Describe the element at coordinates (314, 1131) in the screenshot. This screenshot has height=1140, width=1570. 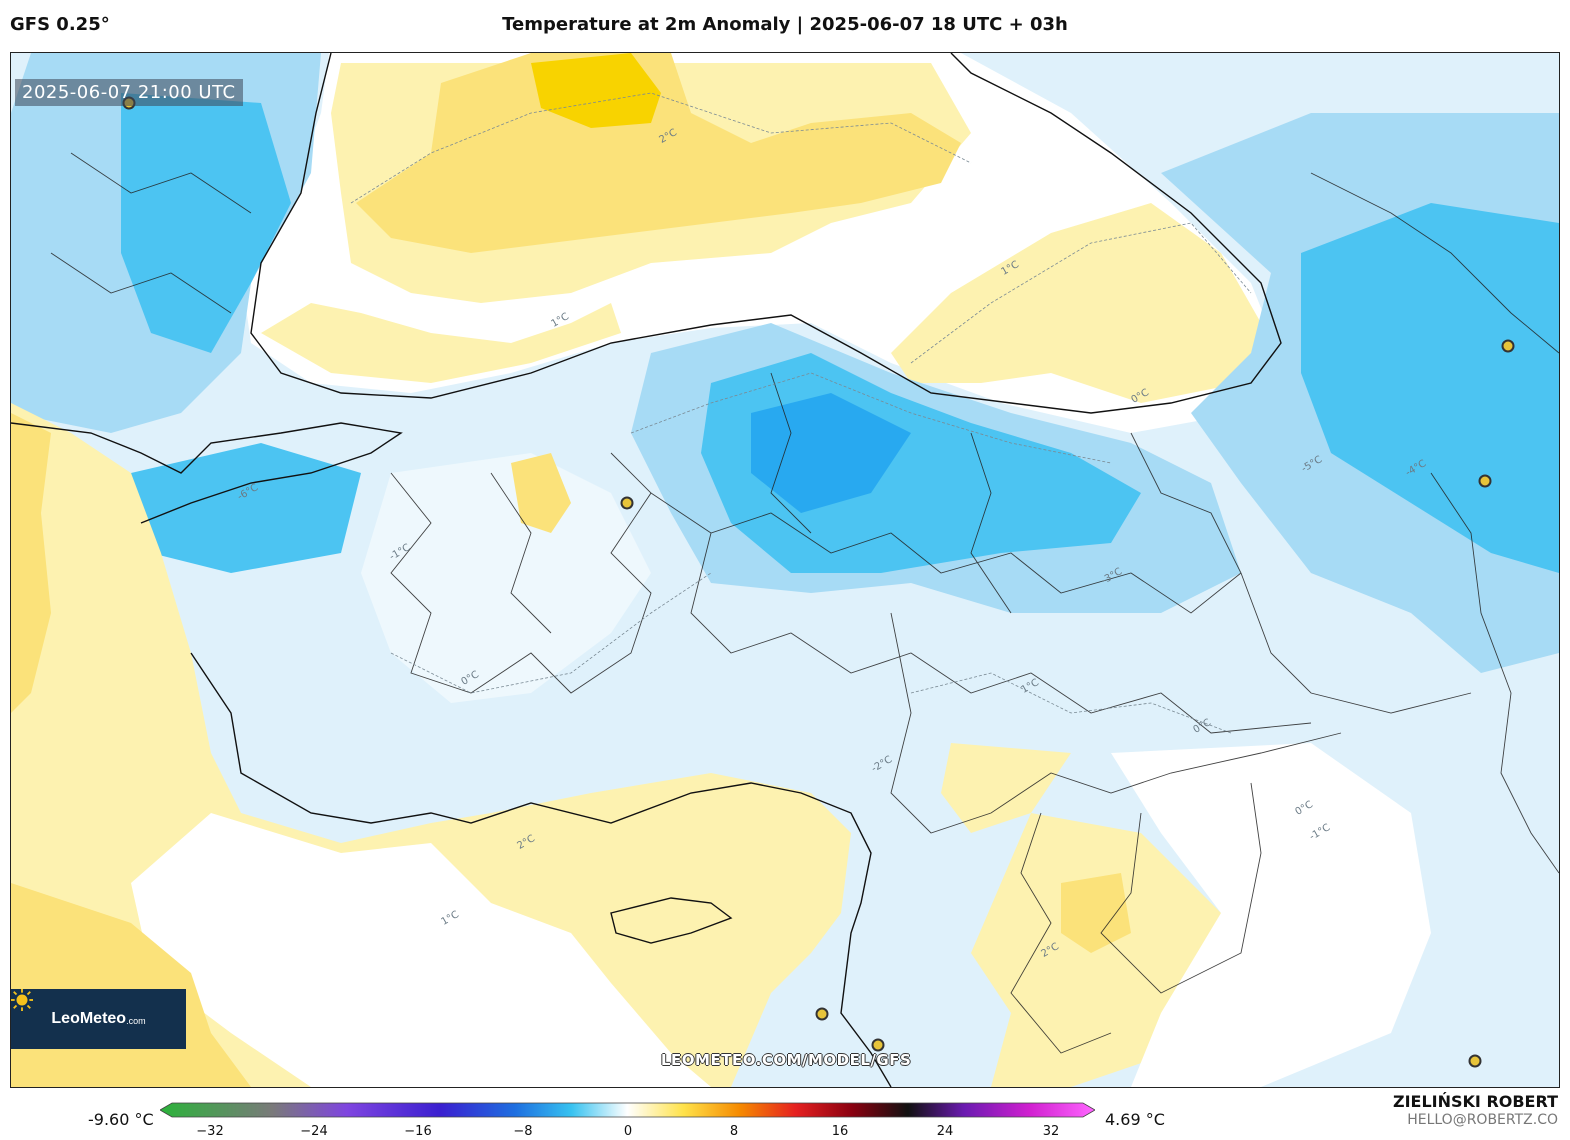
I see `colorbar-tick: −24` at that location.